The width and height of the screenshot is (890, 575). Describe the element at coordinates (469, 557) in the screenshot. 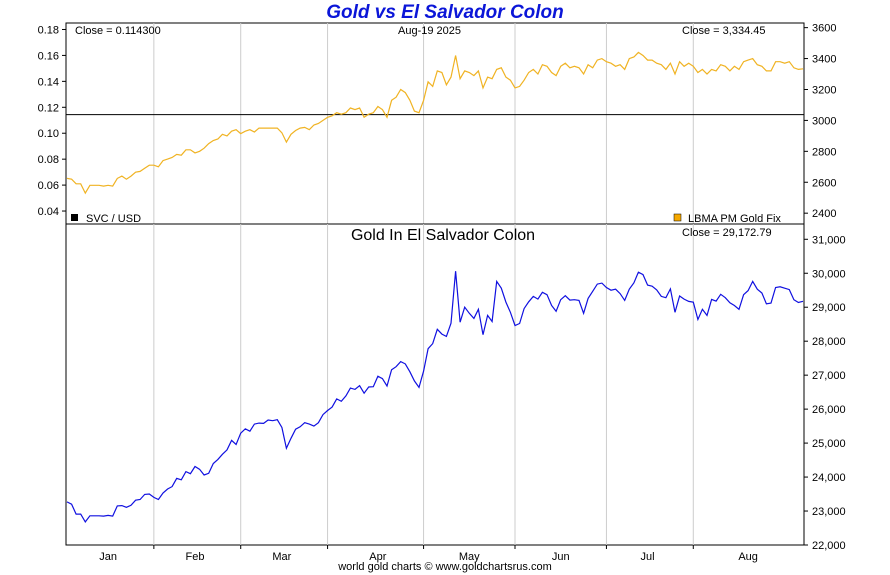

I see `x-axis-tick-label: May` at that location.